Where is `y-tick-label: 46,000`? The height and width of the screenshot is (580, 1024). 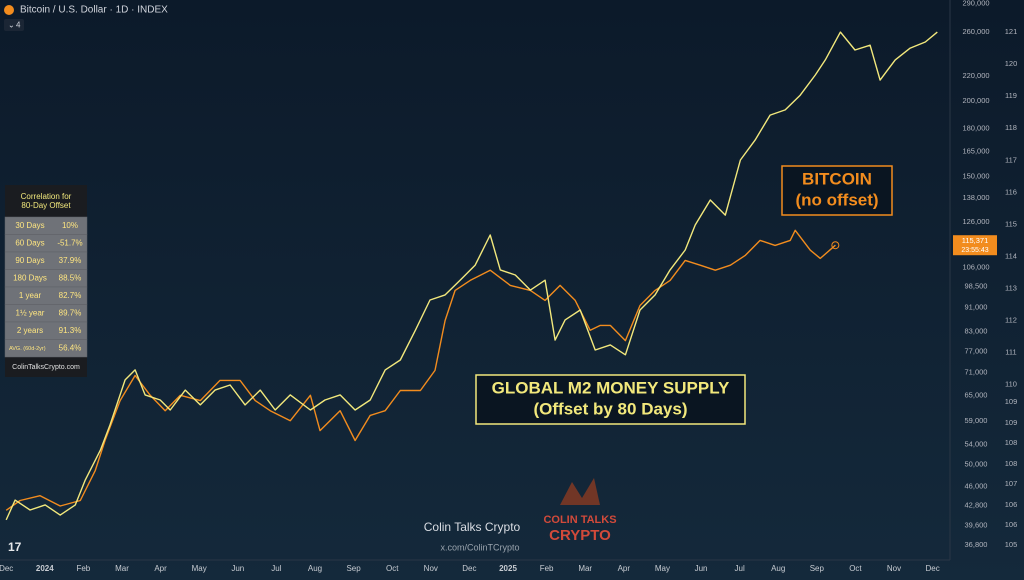 y-tick-label: 46,000 is located at coordinates (976, 485).